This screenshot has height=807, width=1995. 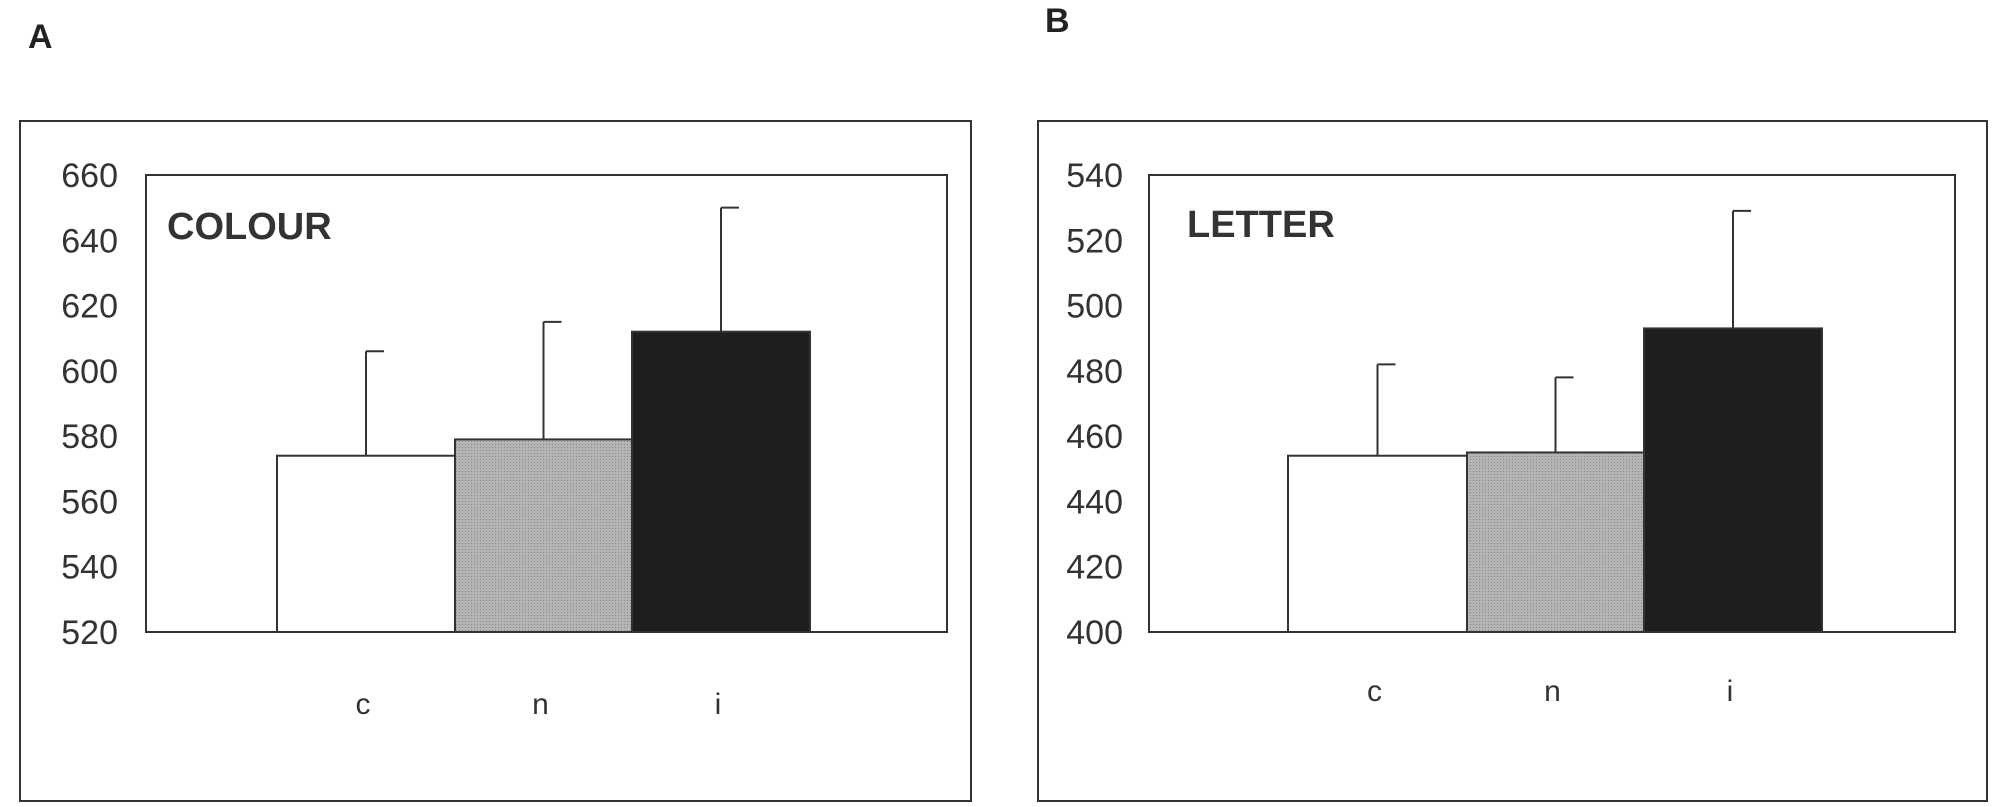 I want to click on chart-title-colour: COLOUR, so click(x=249, y=227).